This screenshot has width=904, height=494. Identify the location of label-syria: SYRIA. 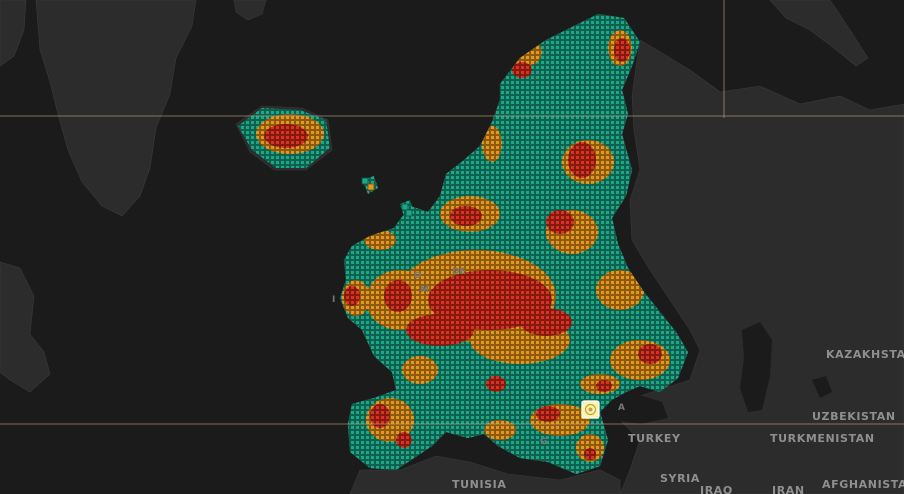
(680, 478).